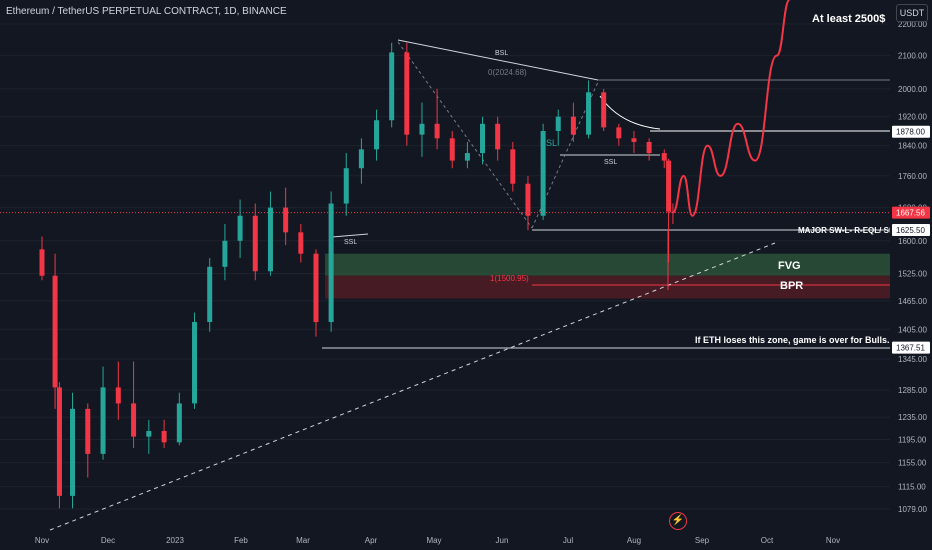 This screenshot has height=550, width=932. Describe the element at coordinates (912, 329) in the screenshot. I see `price-tick-label: 1405.00` at that location.